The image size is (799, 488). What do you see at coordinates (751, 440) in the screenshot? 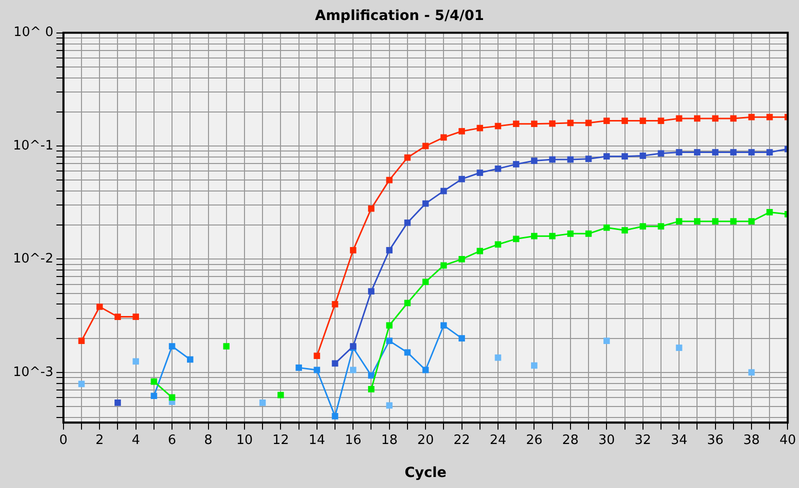
I see `x-tick-label: 38` at bounding box center [751, 440].